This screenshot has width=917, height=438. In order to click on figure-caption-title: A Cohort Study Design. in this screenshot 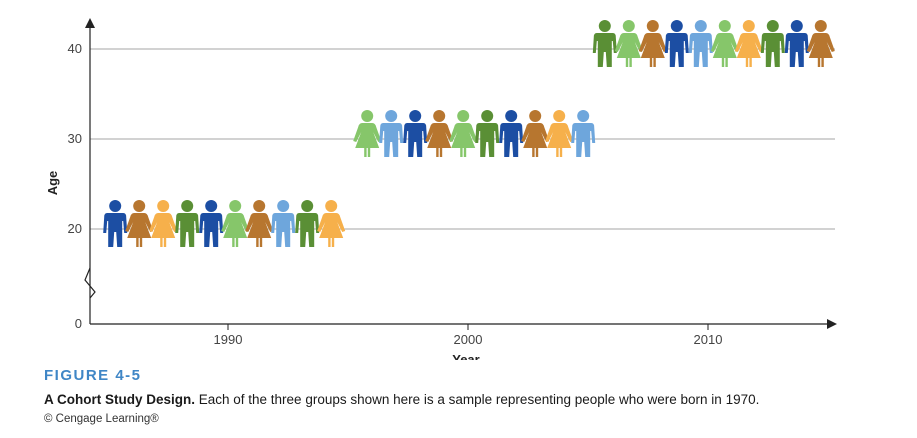, I will do `click(119, 399)`.